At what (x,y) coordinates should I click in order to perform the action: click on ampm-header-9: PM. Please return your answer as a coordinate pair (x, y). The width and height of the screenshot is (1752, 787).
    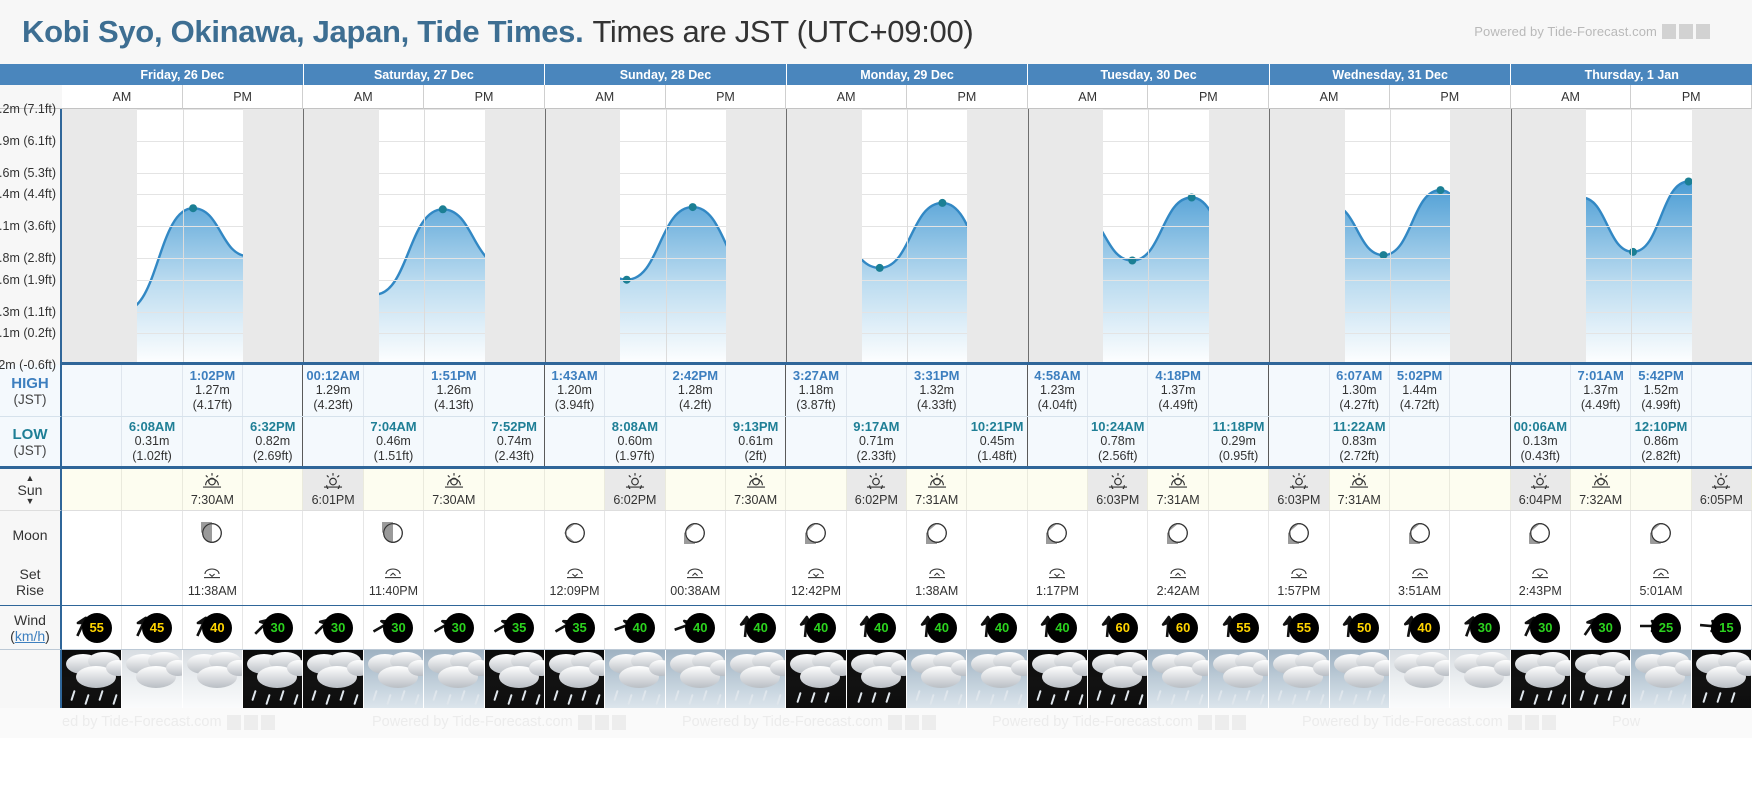
    Looking at the image, I should click on (1209, 97).